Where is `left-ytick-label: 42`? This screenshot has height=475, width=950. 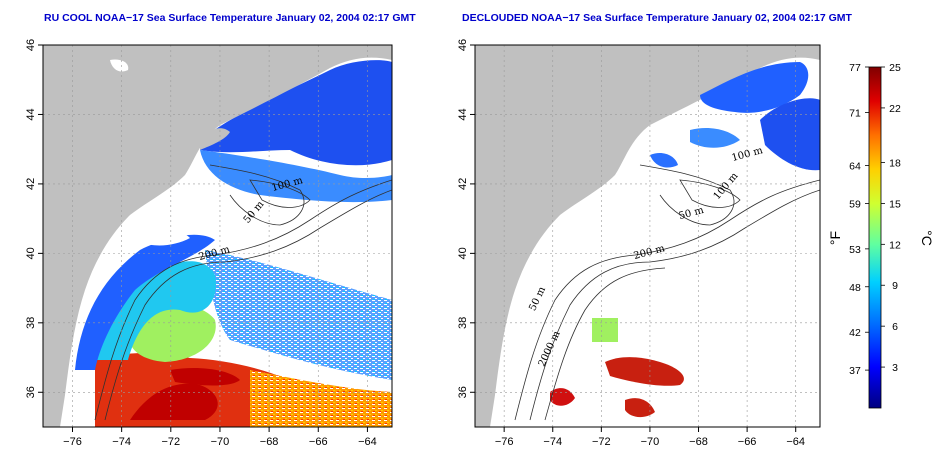
left-ytick-label: 42 is located at coordinates (31, 184).